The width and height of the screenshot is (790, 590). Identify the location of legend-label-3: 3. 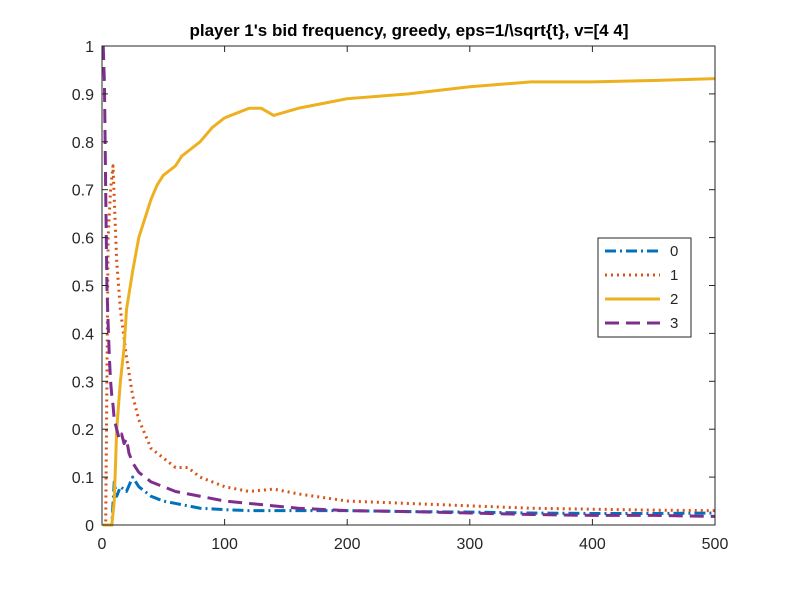
(674, 323).